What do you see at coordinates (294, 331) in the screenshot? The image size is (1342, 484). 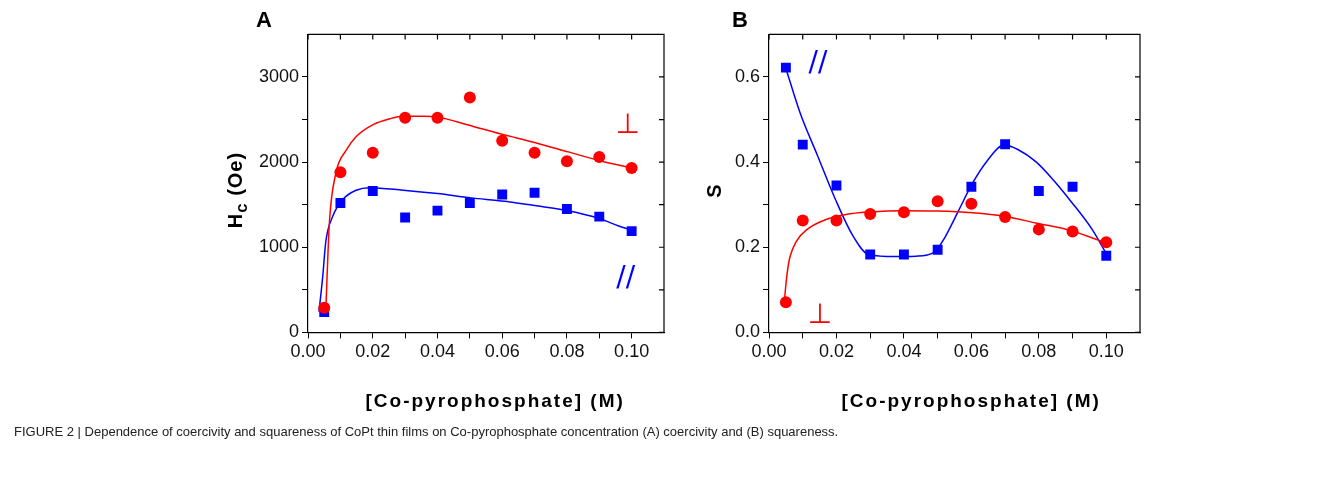 I see `y-tick-label: 0` at bounding box center [294, 331].